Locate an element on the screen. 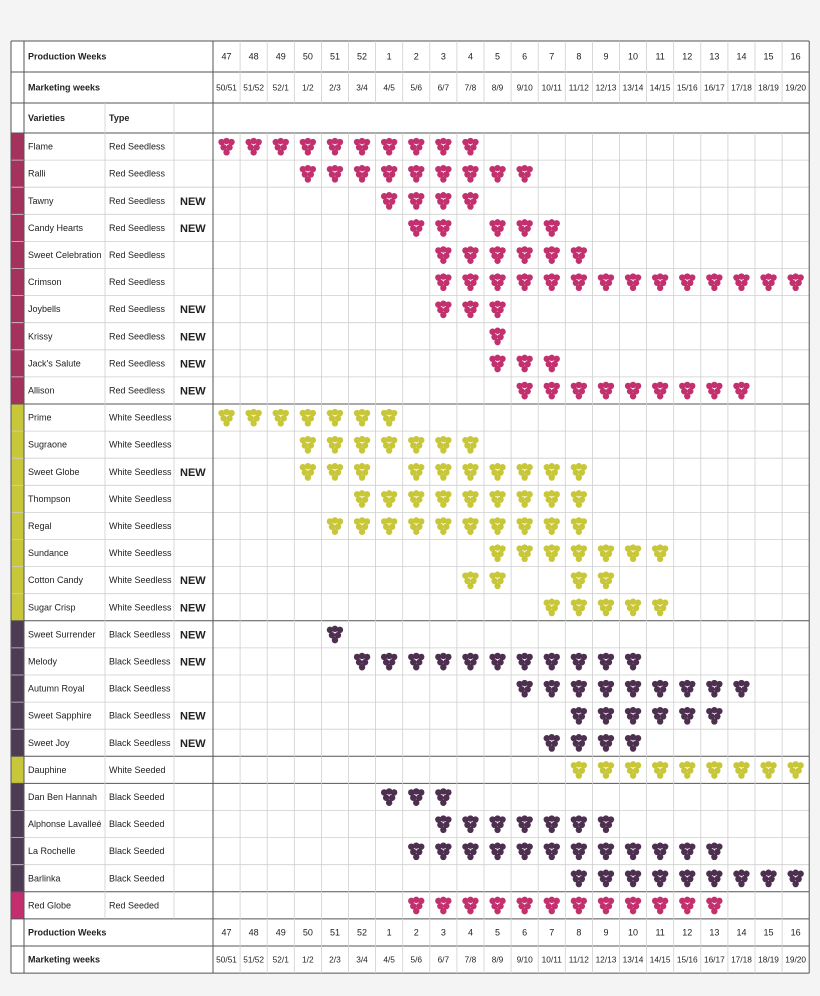 This screenshot has height=996, width=820. variety-name: La Rochelle is located at coordinates (52, 851).